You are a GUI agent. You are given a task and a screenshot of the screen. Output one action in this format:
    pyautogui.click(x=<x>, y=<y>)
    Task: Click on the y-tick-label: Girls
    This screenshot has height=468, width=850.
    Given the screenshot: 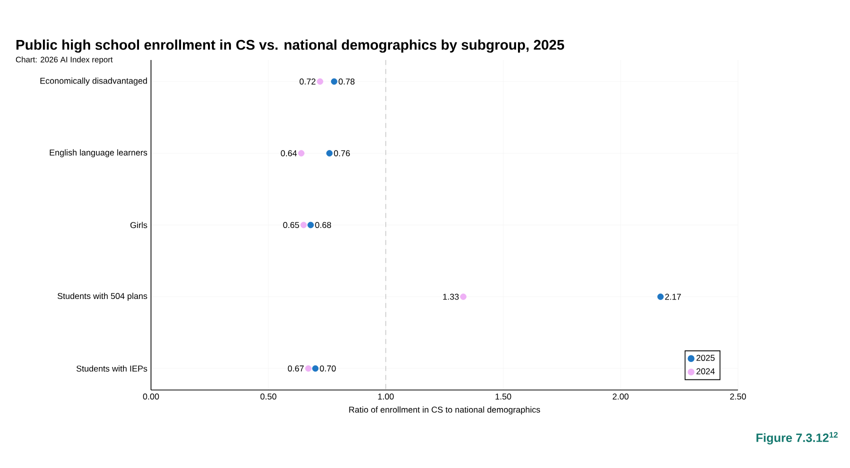 What is the action you would take?
    pyautogui.click(x=139, y=225)
    